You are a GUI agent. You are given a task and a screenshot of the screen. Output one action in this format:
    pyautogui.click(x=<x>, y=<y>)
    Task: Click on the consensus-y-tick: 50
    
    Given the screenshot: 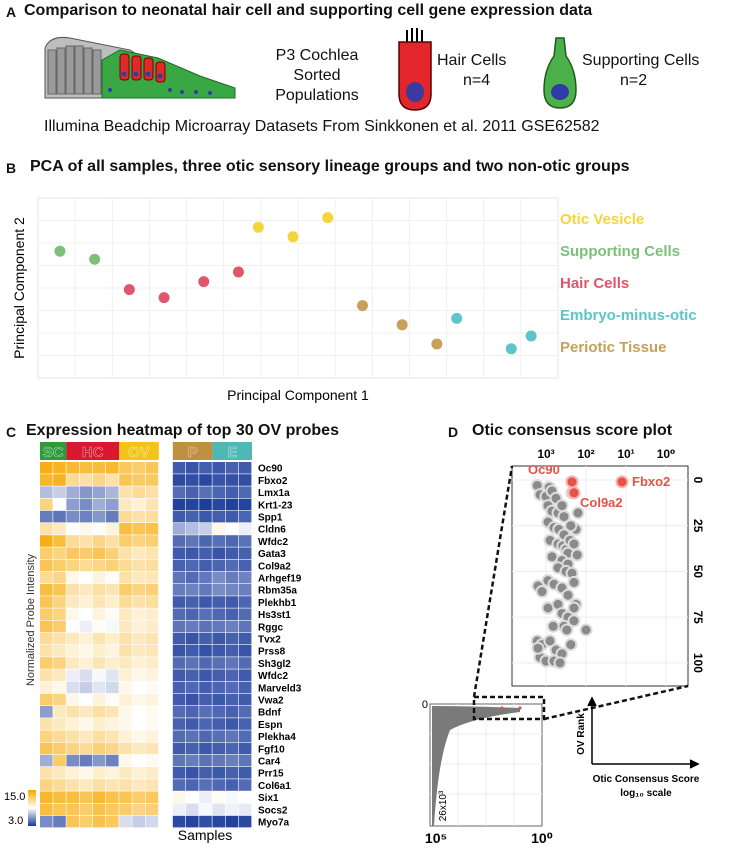 What is the action you would take?
    pyautogui.click(x=698, y=572)
    